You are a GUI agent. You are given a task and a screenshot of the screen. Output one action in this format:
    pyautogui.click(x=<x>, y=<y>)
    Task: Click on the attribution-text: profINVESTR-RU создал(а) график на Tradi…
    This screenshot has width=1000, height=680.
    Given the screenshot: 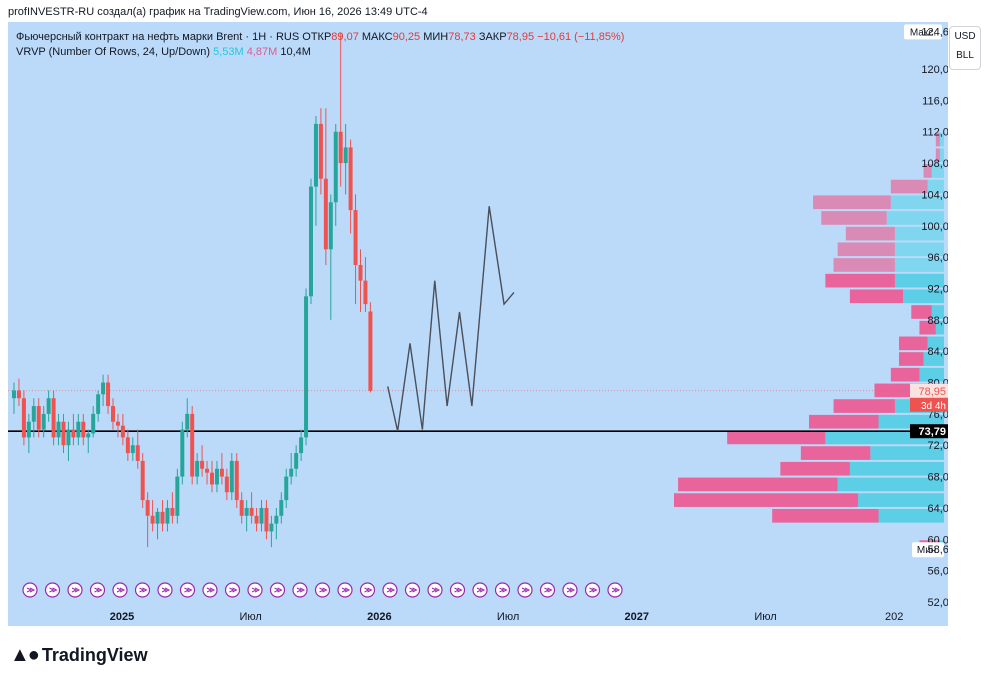 What is the action you would take?
    pyautogui.click(x=218, y=12)
    